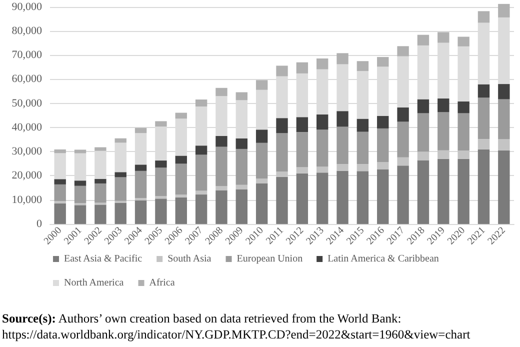  What do you see at coordinates (27, 55) in the screenshot?
I see `y-tick-label: 70,000` at bounding box center [27, 55].